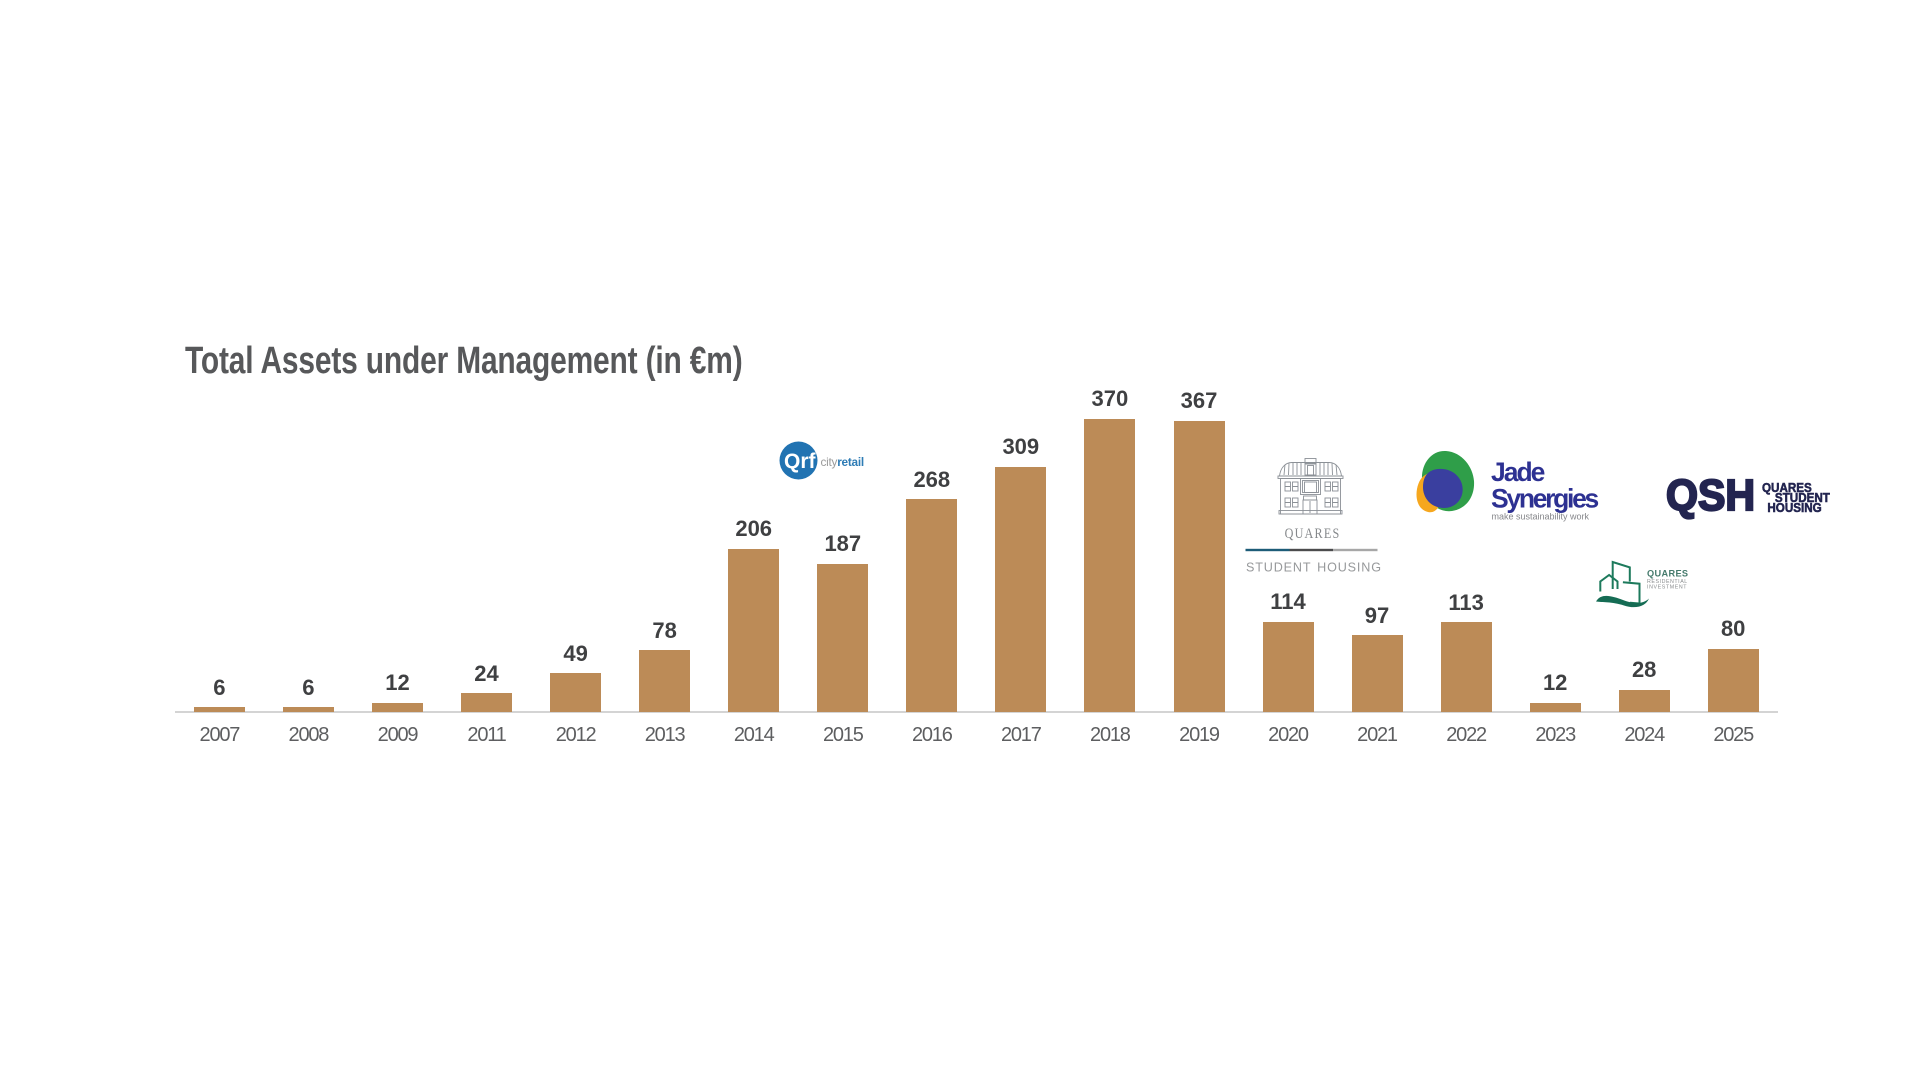 The height and width of the screenshot is (1080, 1920). Describe the element at coordinates (842, 462) in the screenshot. I see `svg-text: cityretail` at that location.